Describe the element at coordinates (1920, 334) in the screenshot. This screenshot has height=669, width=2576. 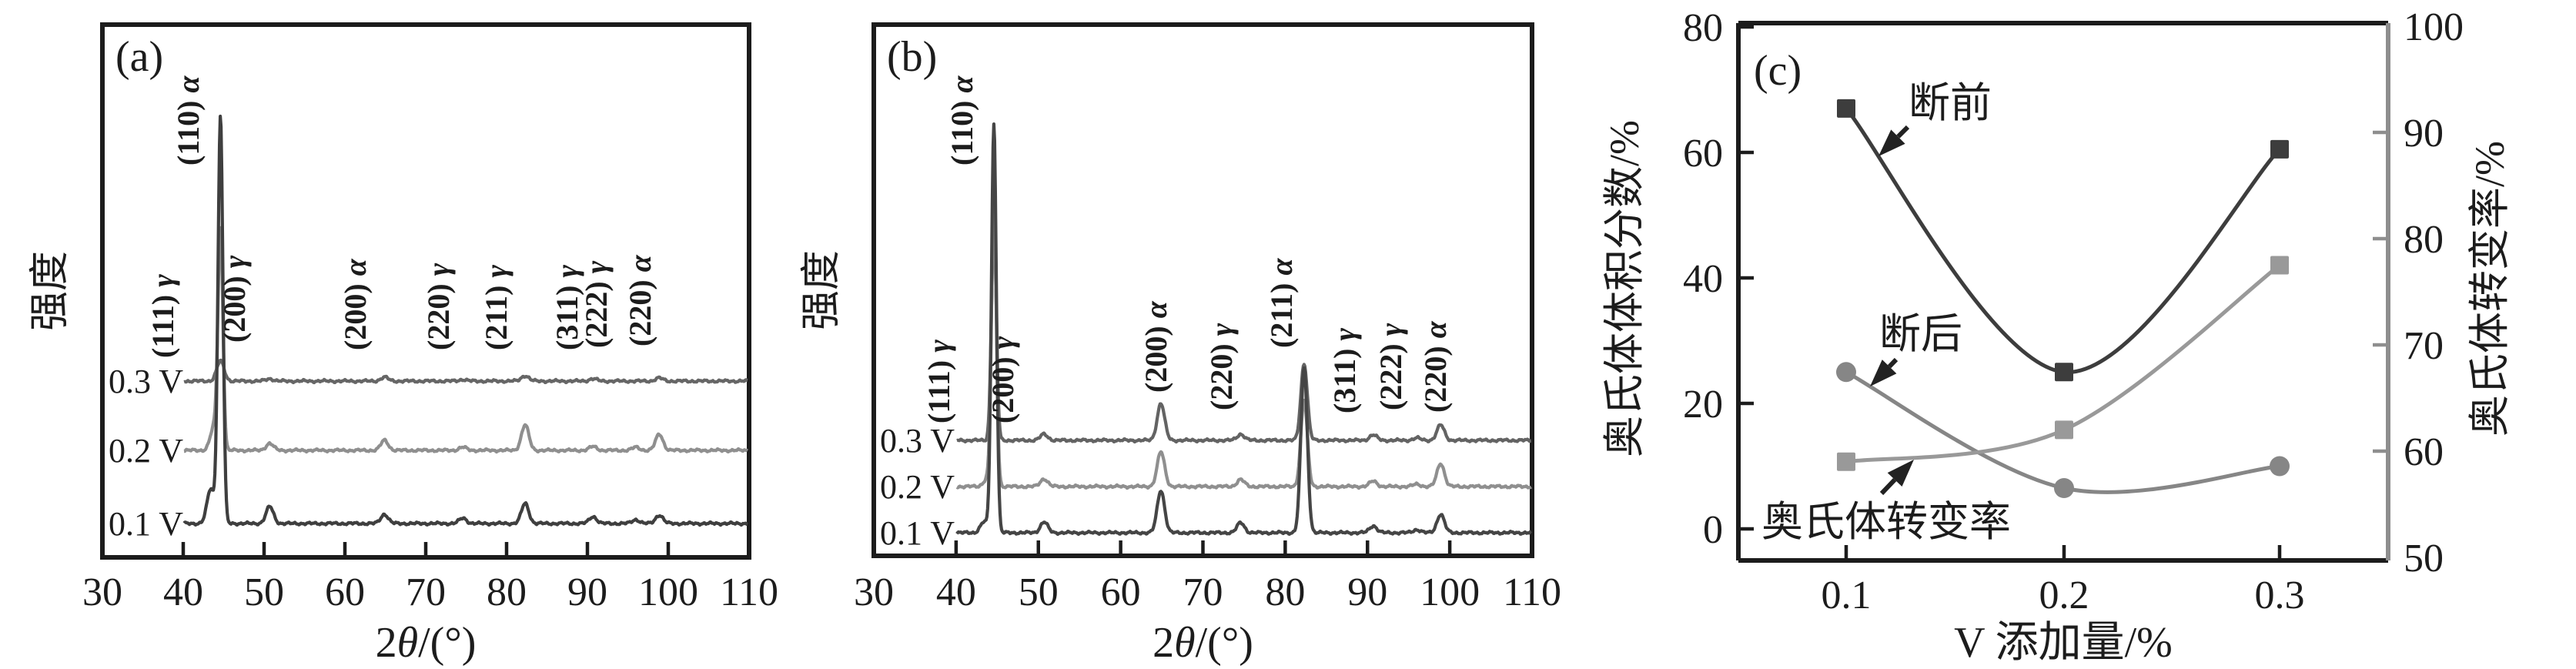
I see `annotation-断后: 断后` at that location.